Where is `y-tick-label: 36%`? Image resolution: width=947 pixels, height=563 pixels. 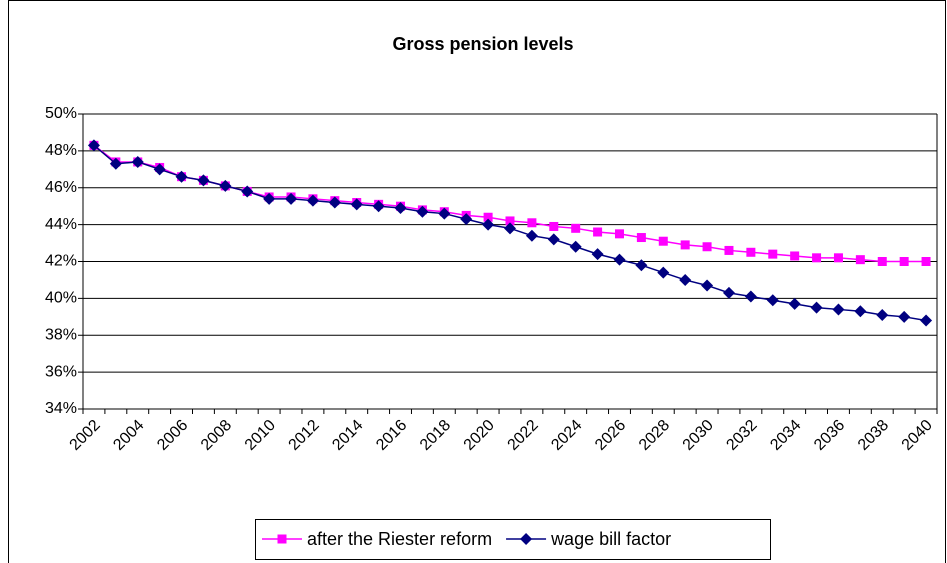 y-tick-label: 36% is located at coordinates (61, 371).